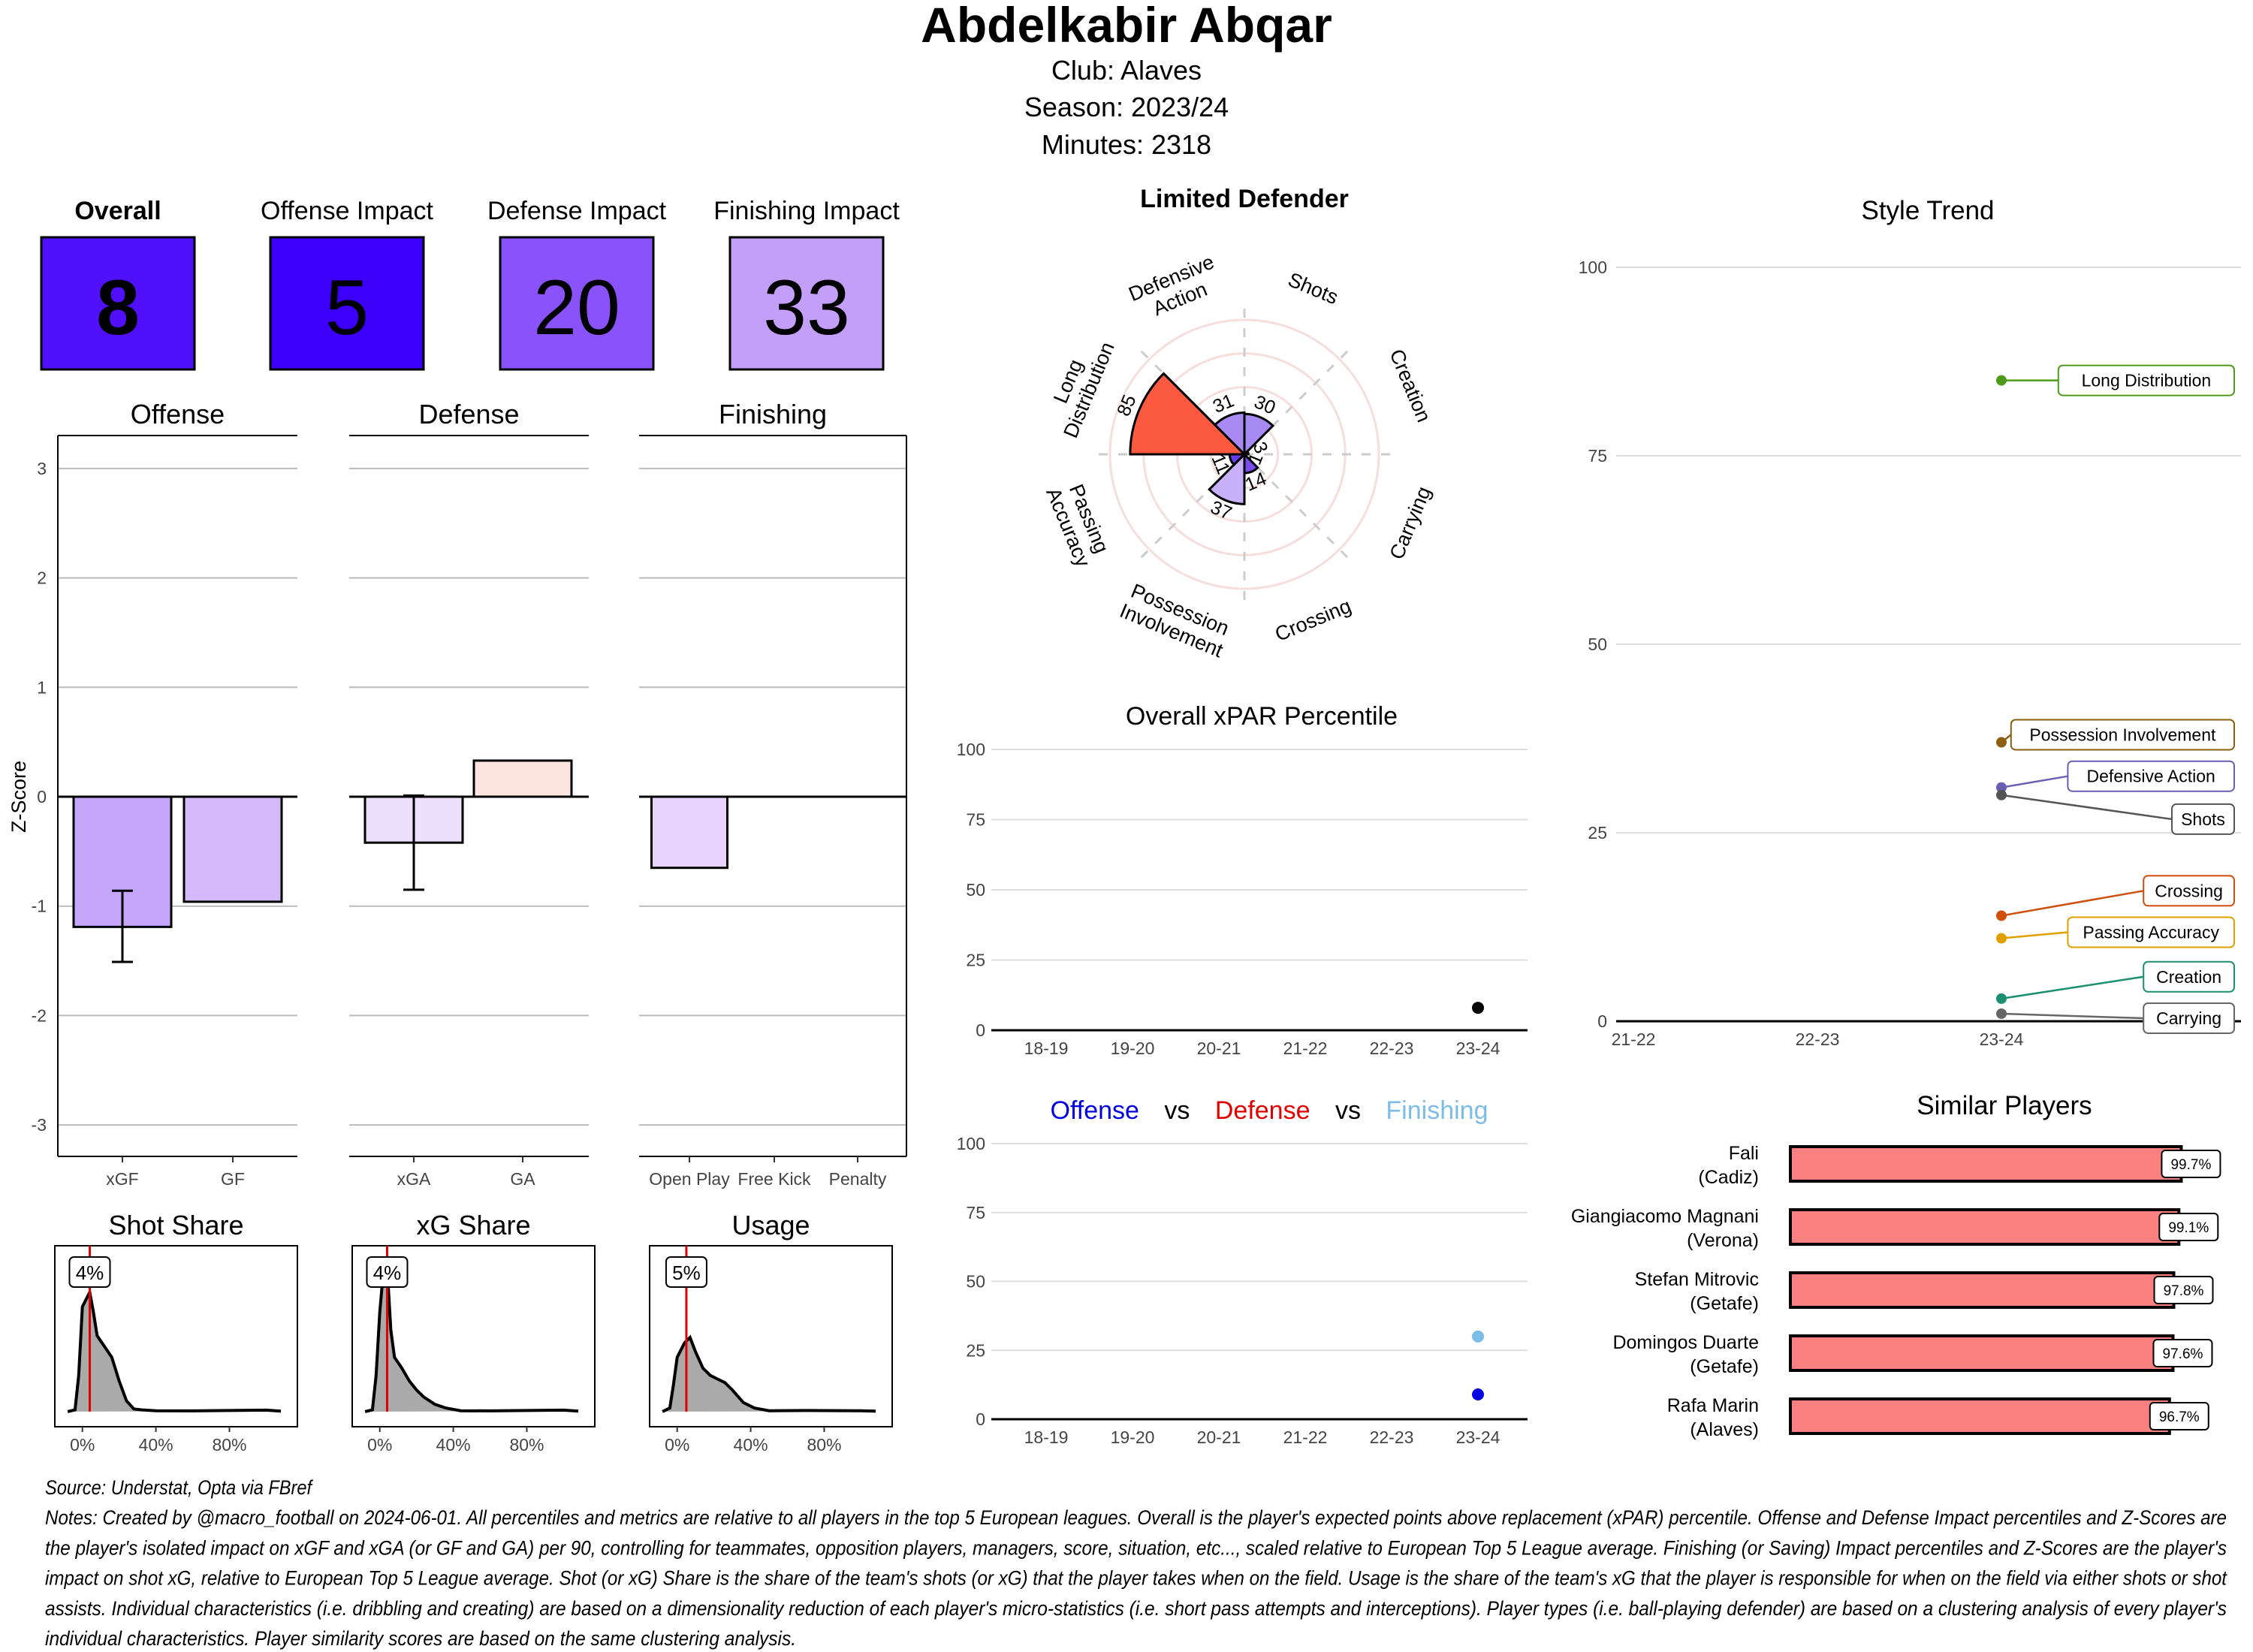 The height and width of the screenshot is (1652, 2253). What do you see at coordinates (156, 1445) in the screenshot?
I see `x-tick-label: 40%` at bounding box center [156, 1445].